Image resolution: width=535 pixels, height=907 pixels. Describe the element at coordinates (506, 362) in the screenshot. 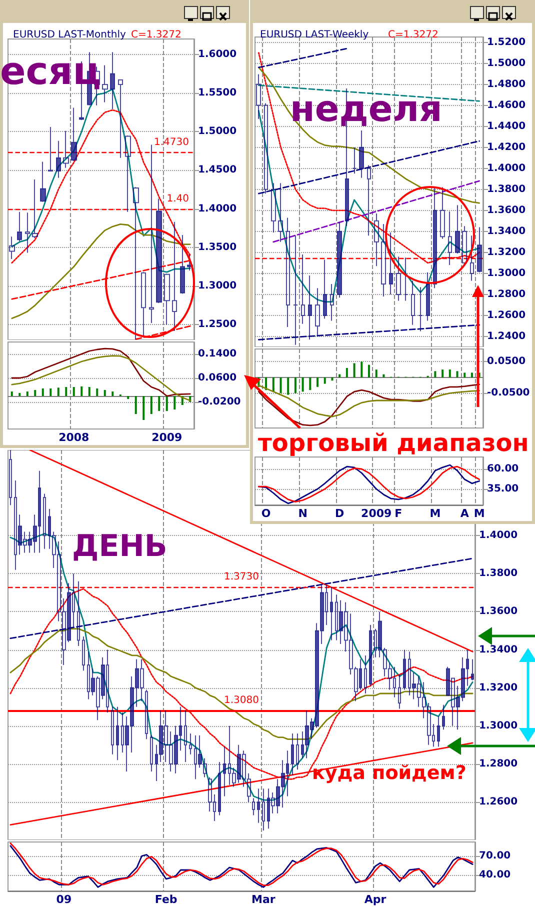

I see `y-tick-label: 0.0500` at that location.